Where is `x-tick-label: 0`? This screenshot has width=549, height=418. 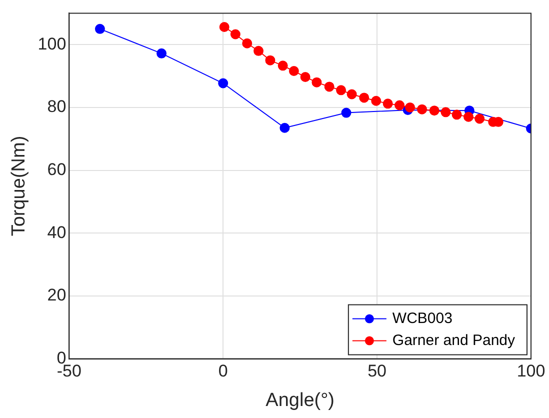 x-tick-label: 0 is located at coordinates (223, 371).